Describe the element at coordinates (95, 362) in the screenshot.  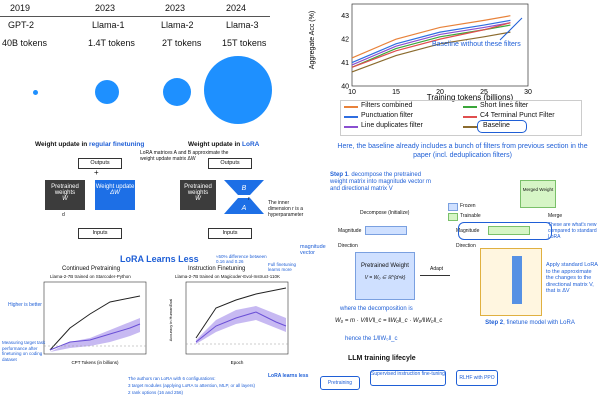
I see `lll-left-xlabel: CPT Tokens (in billions)` at that location.